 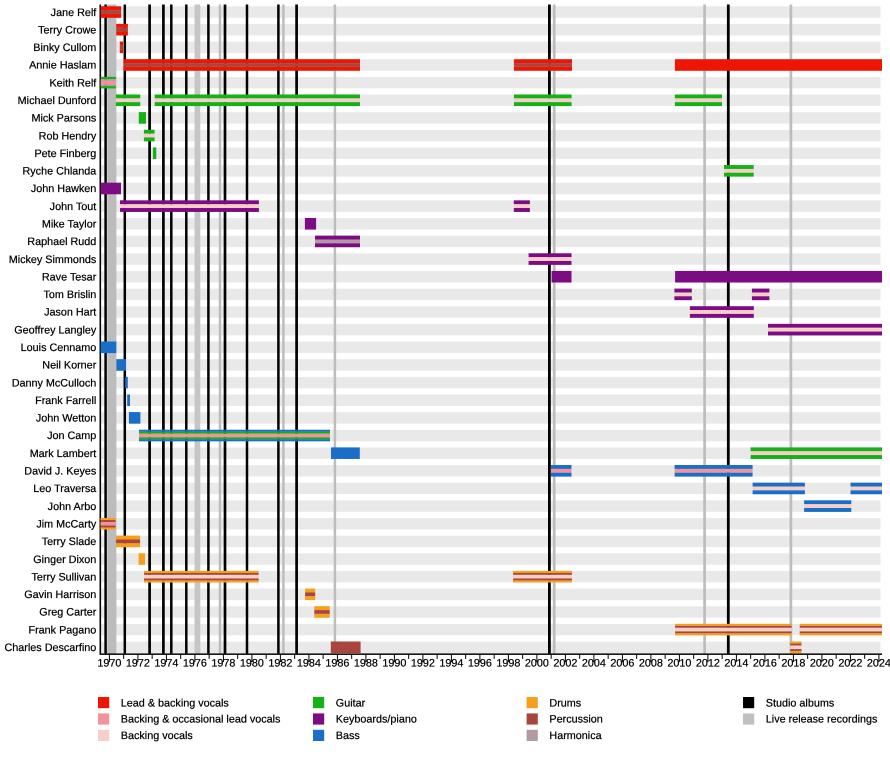 What do you see at coordinates (736, 664) in the screenshot?
I see `svg-text: 2014` at bounding box center [736, 664].